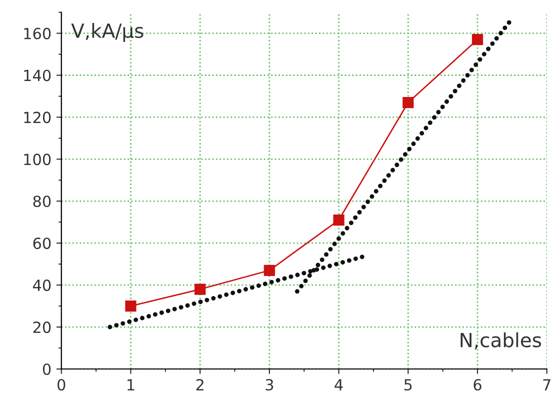 The image size is (558, 410). Describe the element at coordinates (37, 34) in the screenshot. I see `y-tick-label: 160` at that location.